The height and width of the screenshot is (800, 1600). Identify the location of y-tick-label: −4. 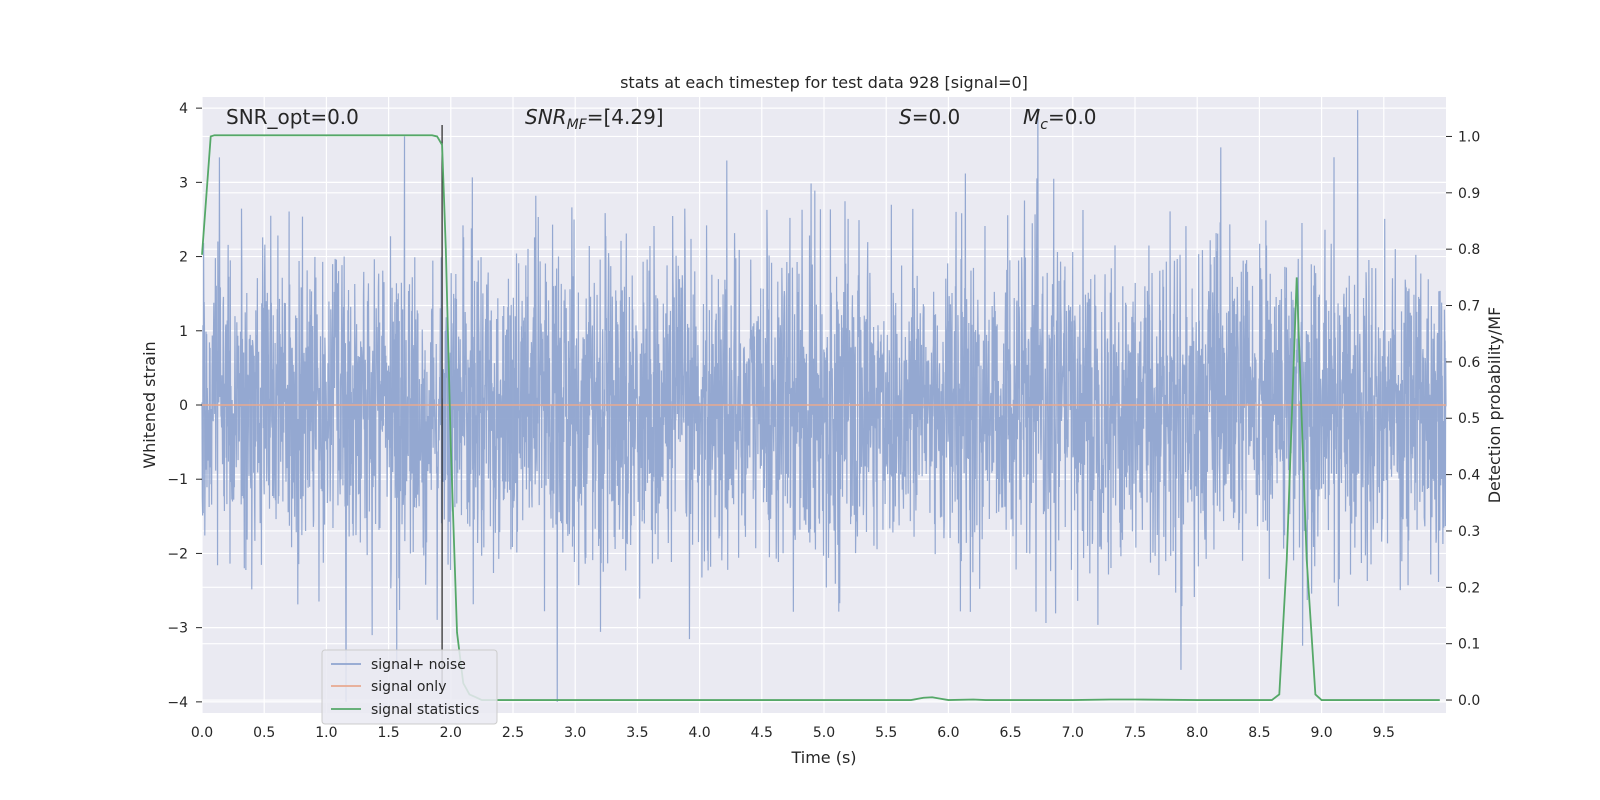
(177, 703).